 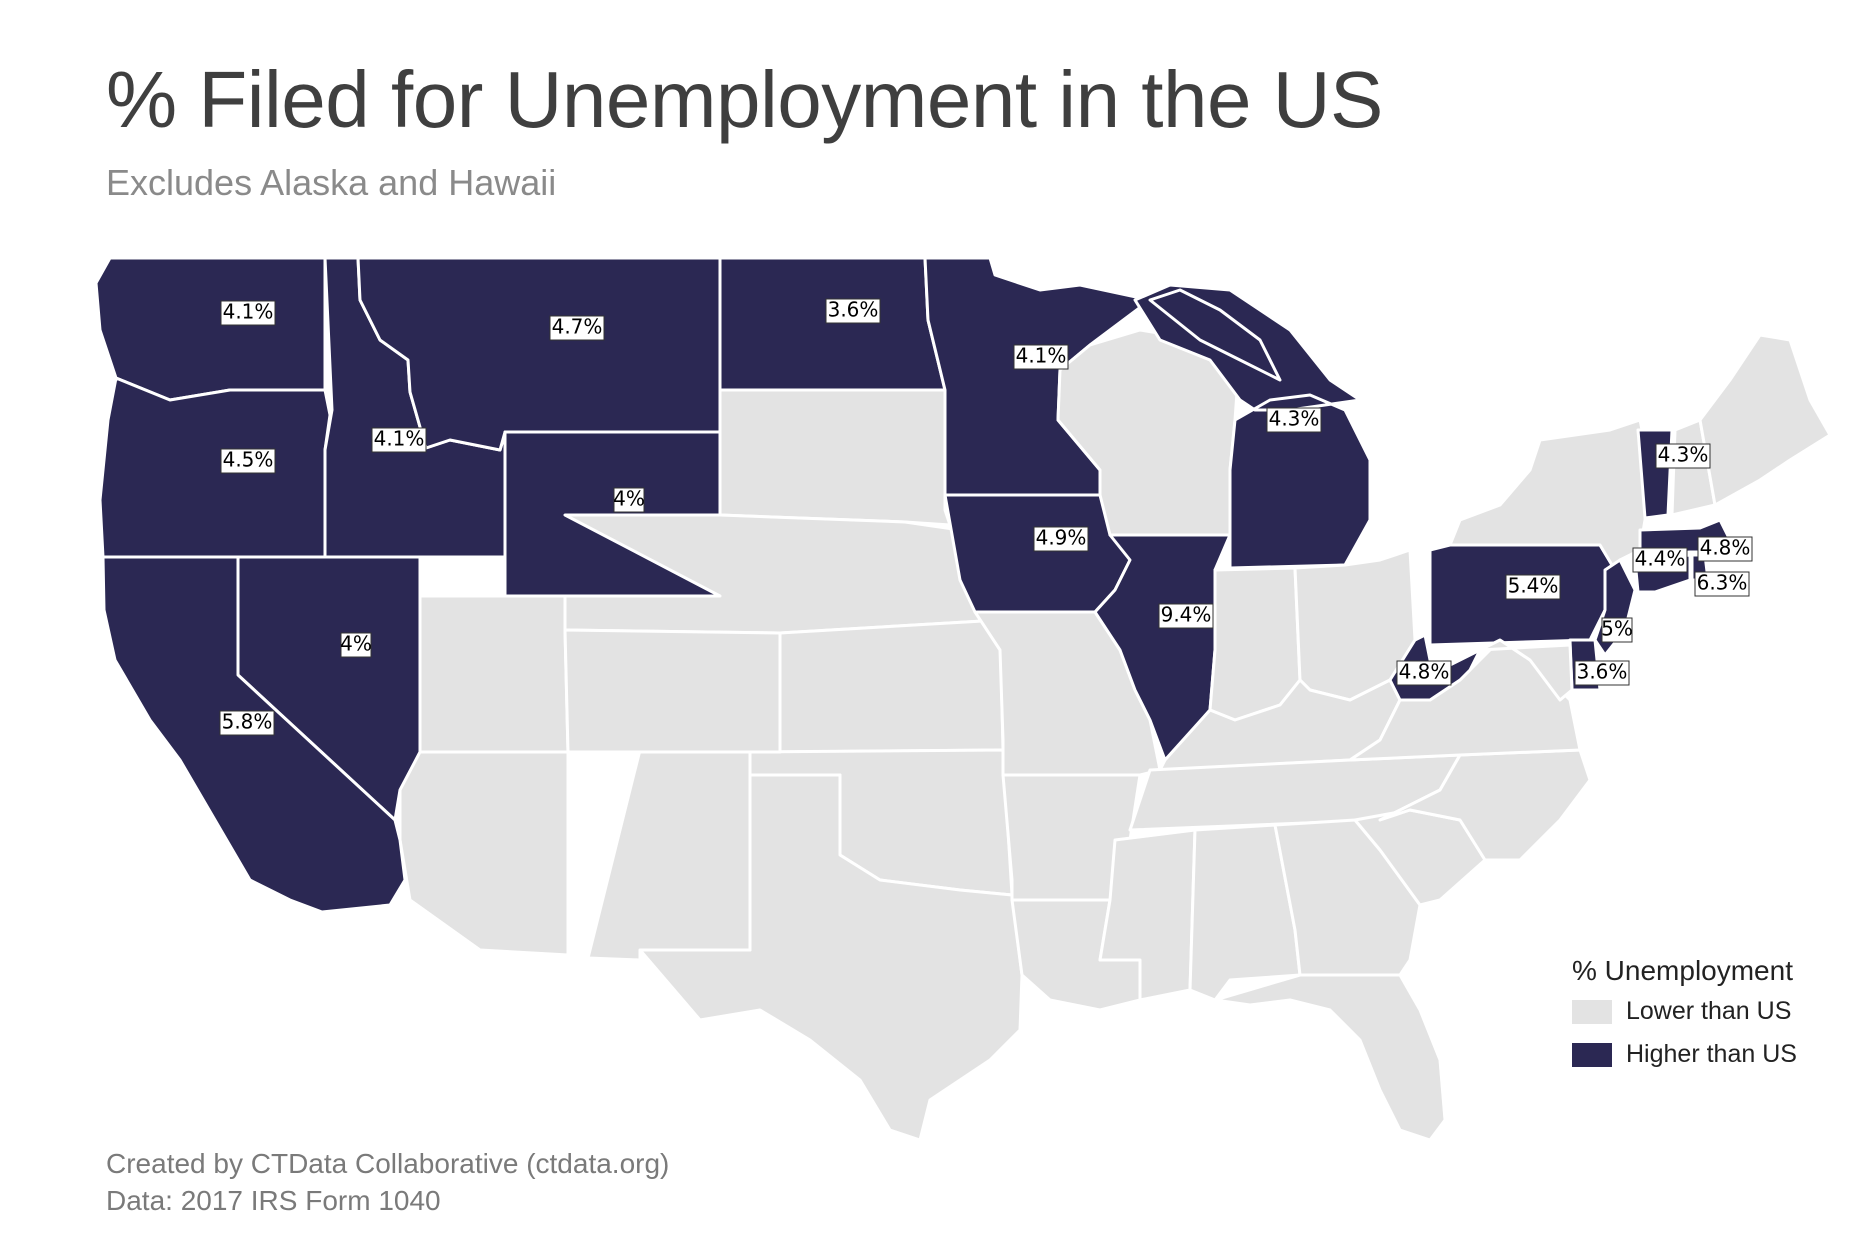 I want to click on value-label-ma: 4.8%, so click(x=1725, y=549).